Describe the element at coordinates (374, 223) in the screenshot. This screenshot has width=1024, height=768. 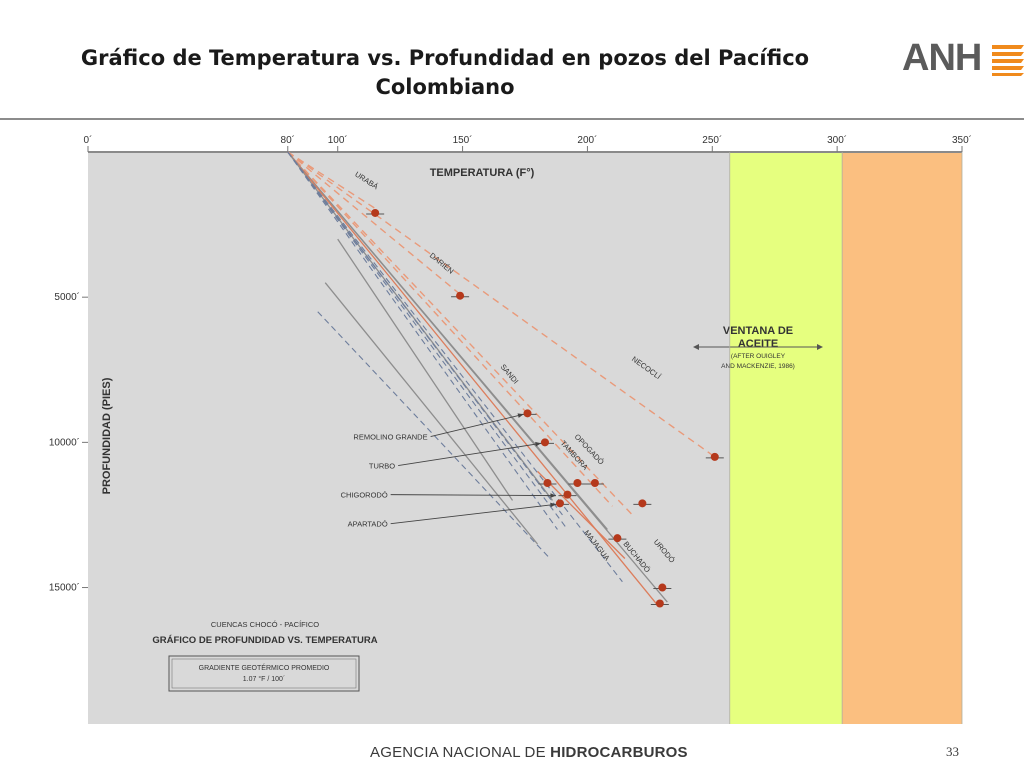
I see `gradient-line-darien` at that location.